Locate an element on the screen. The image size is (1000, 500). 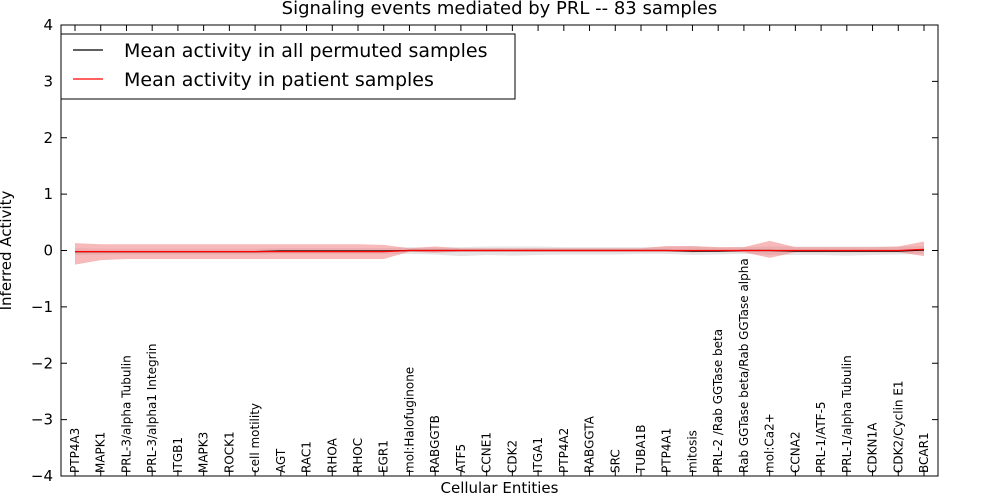
x-axis-label: Cellular Entities is located at coordinates (500, 488).